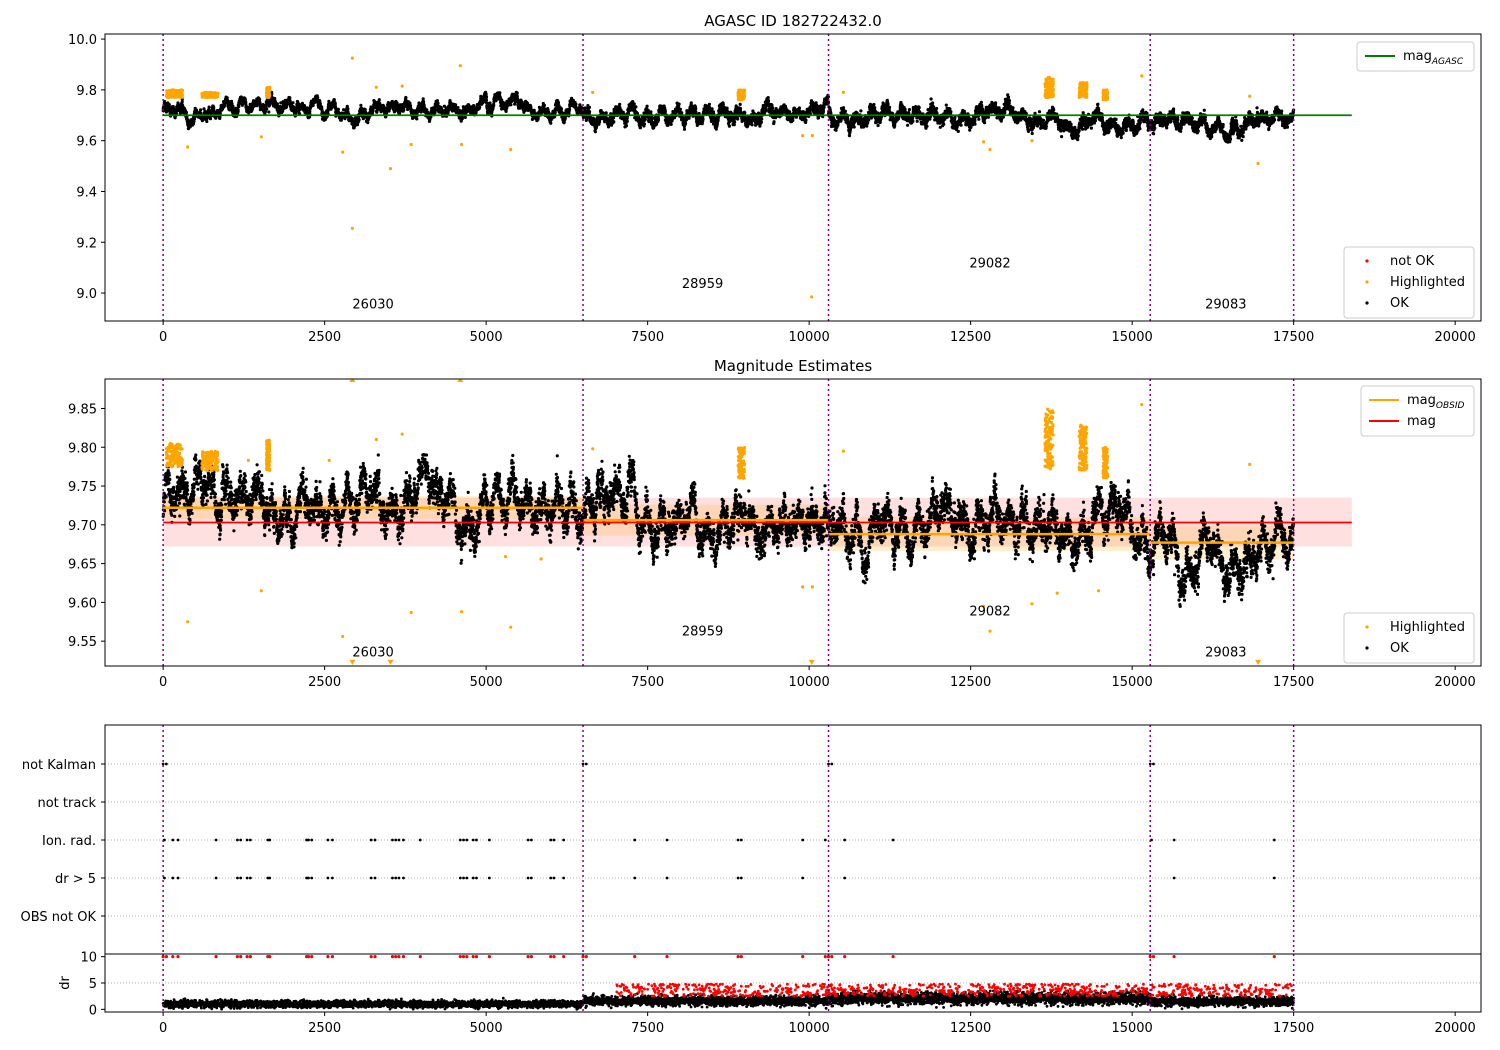 Image resolution: width=1500 pixels, height=1050 pixels. What do you see at coordinates (1293, 337) in the screenshot?
I see `p1-xtick-label: 17500` at bounding box center [1293, 337].